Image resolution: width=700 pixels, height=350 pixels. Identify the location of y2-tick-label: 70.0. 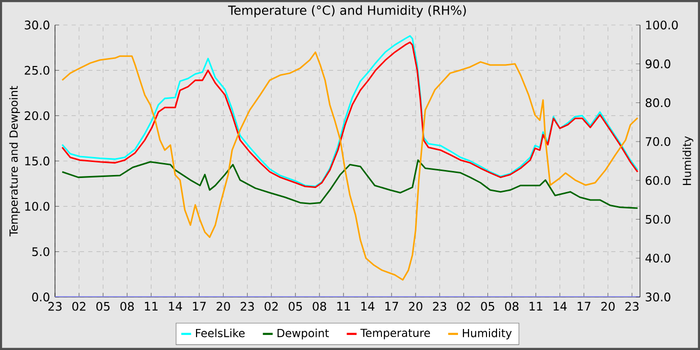
(658, 141).